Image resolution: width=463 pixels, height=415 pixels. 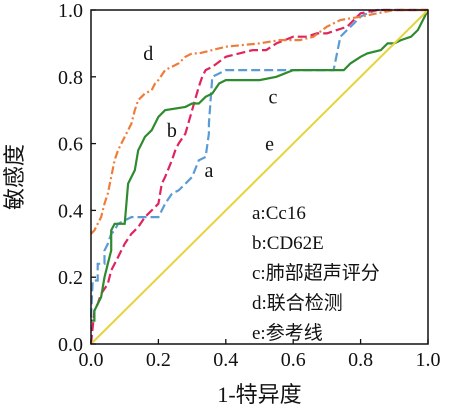 What do you see at coordinates (158, 360) in the screenshot?
I see `x-tick-label: 0.2` at bounding box center [158, 360].